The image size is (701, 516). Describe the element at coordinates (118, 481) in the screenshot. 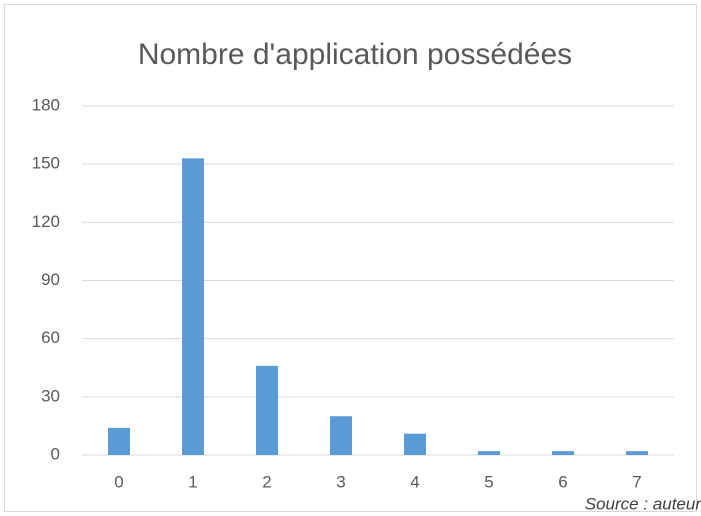

I see `x-tick-label: 0` at that location.